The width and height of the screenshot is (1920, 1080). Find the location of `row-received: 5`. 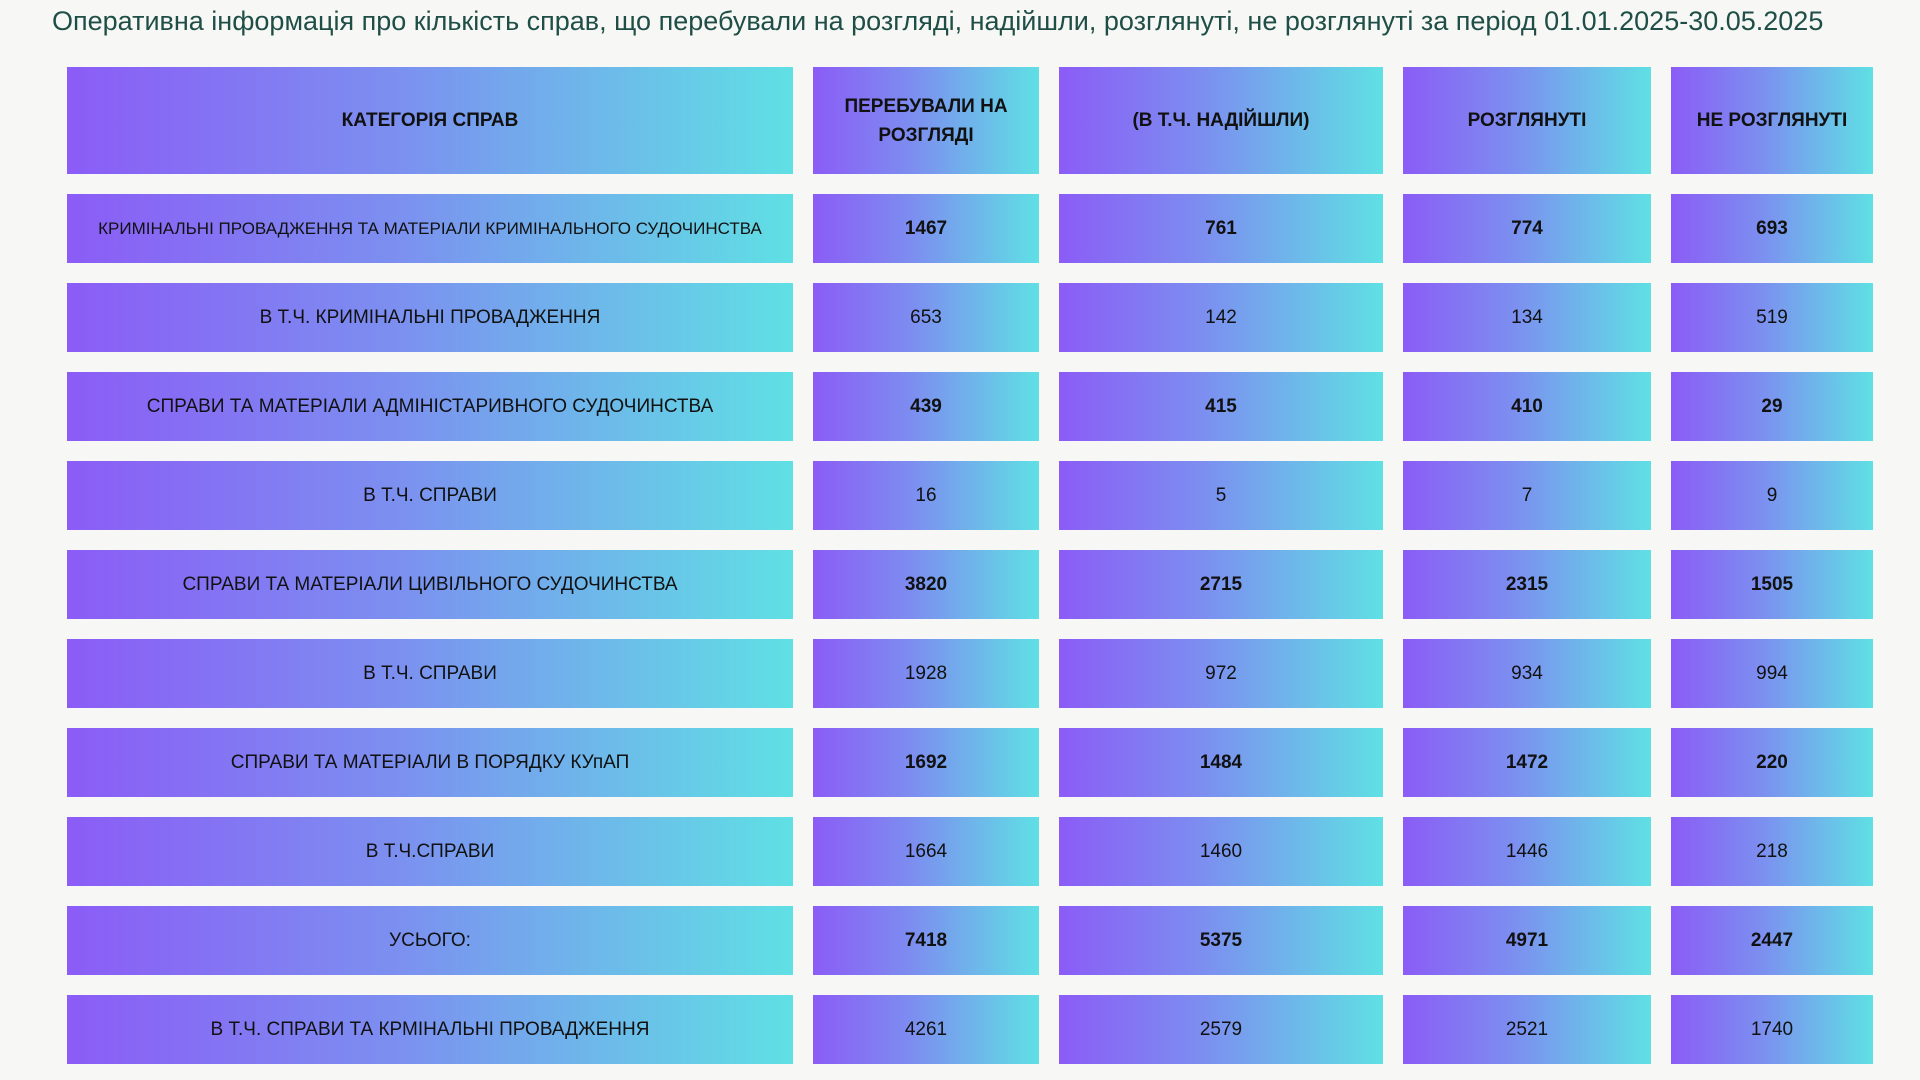

row-received: 5 is located at coordinates (1221, 495).